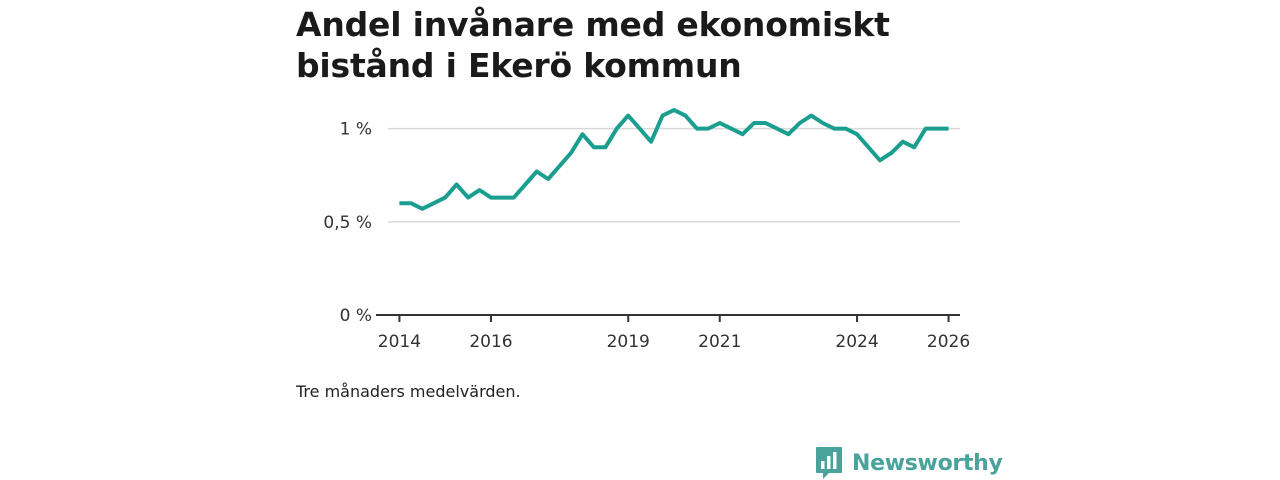 This screenshot has height=480, width=1280. Describe the element at coordinates (628, 342) in the screenshot. I see `x-tick-label: 2019` at that location.